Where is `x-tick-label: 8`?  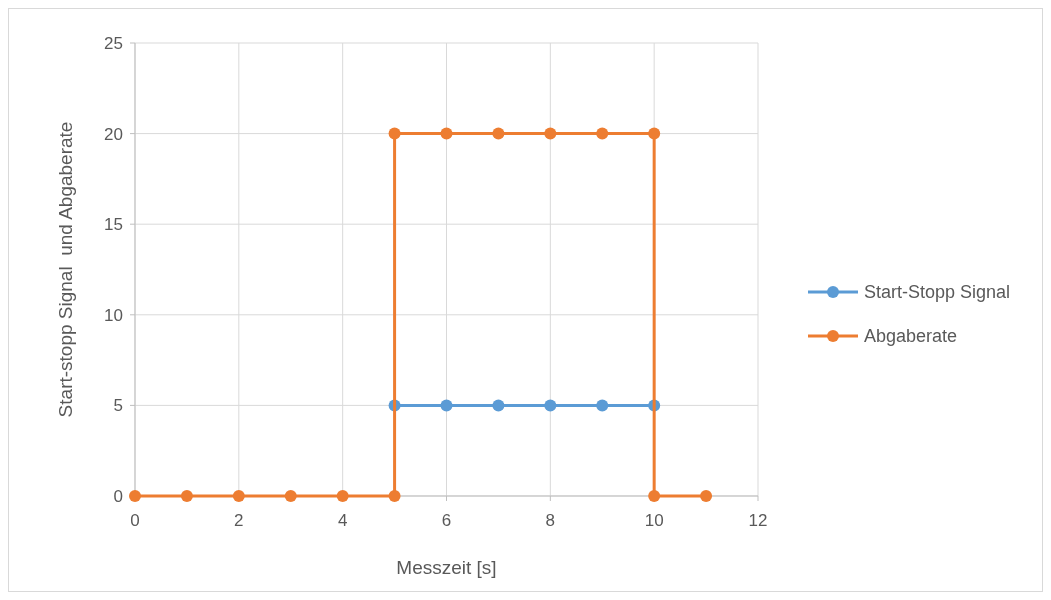 x-tick-label: 8 is located at coordinates (550, 520).